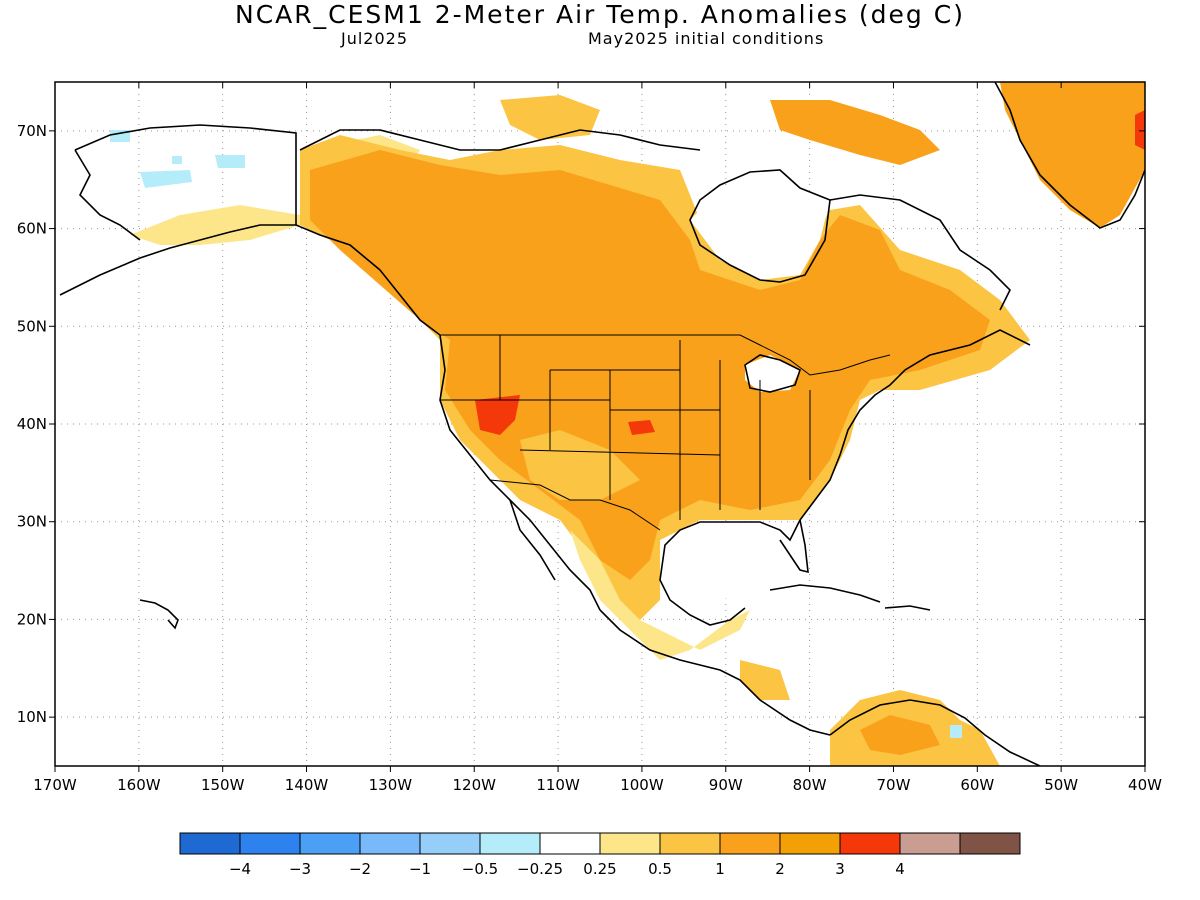 The width and height of the screenshot is (1200, 900). What do you see at coordinates (900, 869) in the screenshot?
I see `colorbar-label: 4` at bounding box center [900, 869].